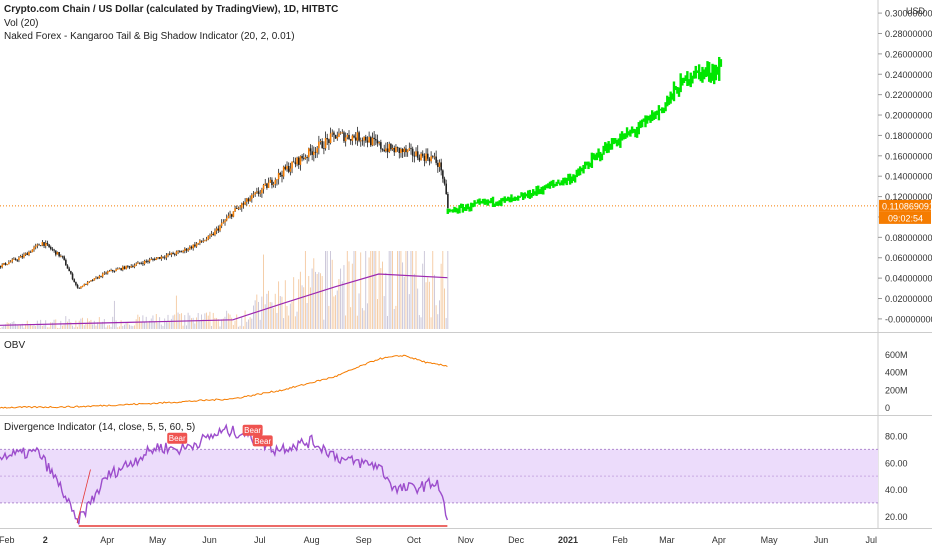 This screenshot has height=555, width=932. What do you see at coordinates (83, 496) in the screenshot?
I see `divergence-line` at bounding box center [83, 496].